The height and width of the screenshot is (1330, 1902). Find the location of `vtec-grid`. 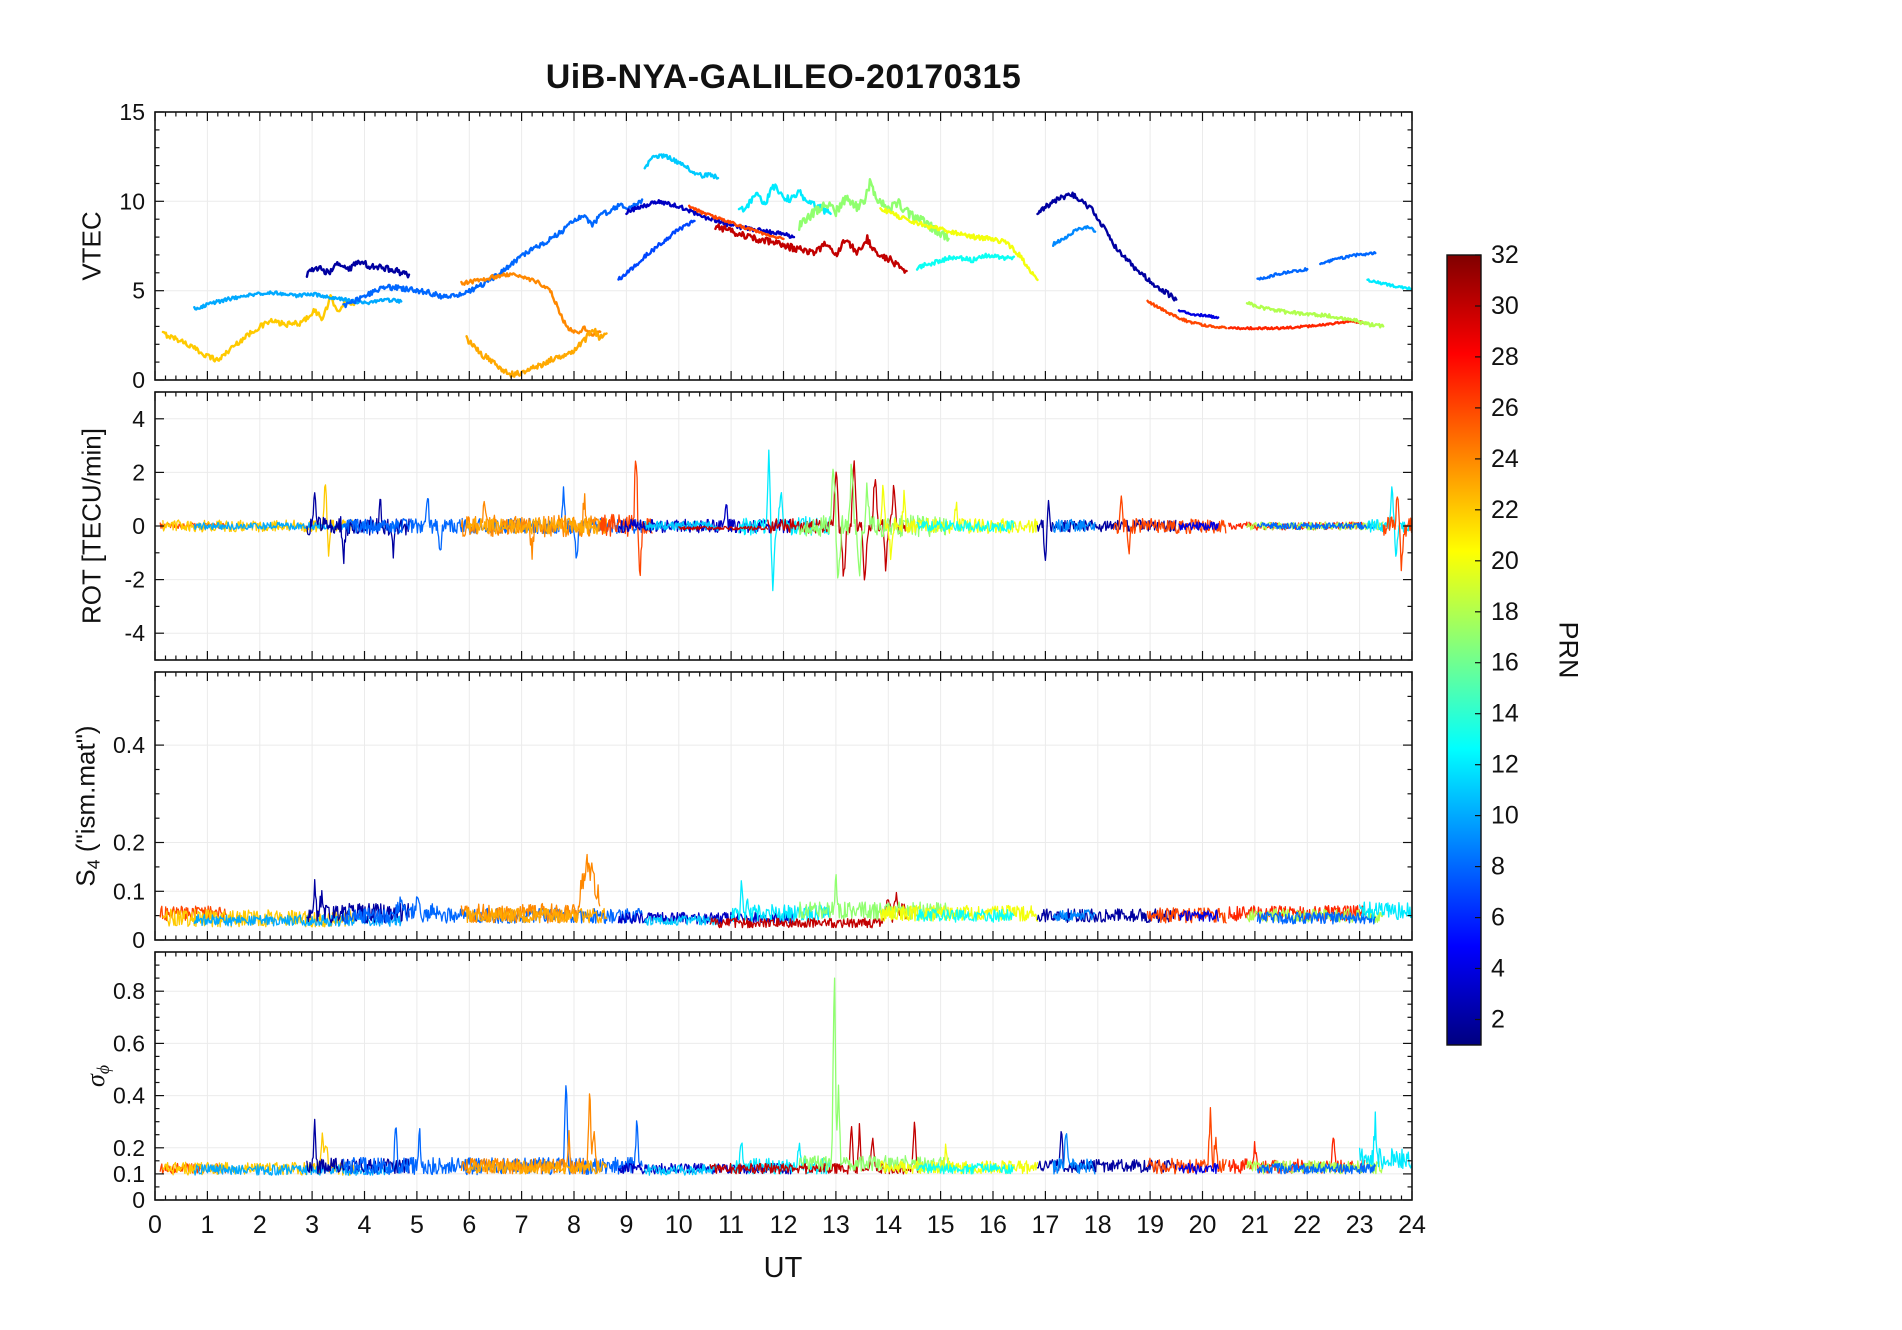

vtec-grid is located at coordinates (783, 246).